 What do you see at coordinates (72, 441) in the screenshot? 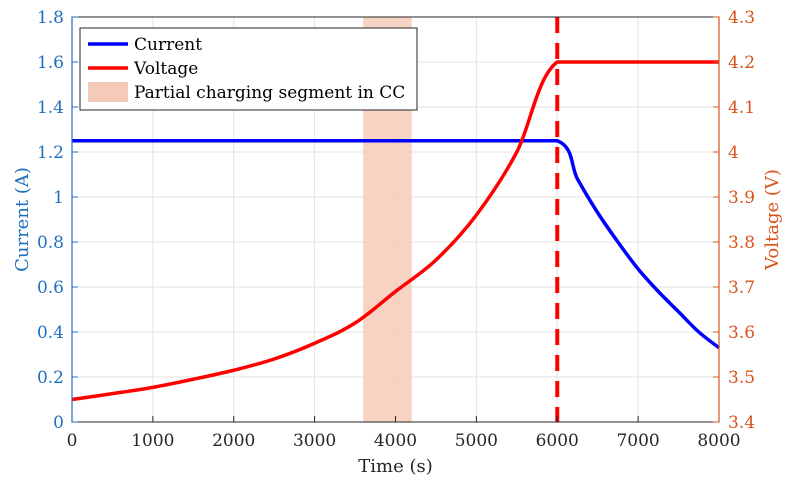
I see `x-tick-label: 0` at bounding box center [72, 441].